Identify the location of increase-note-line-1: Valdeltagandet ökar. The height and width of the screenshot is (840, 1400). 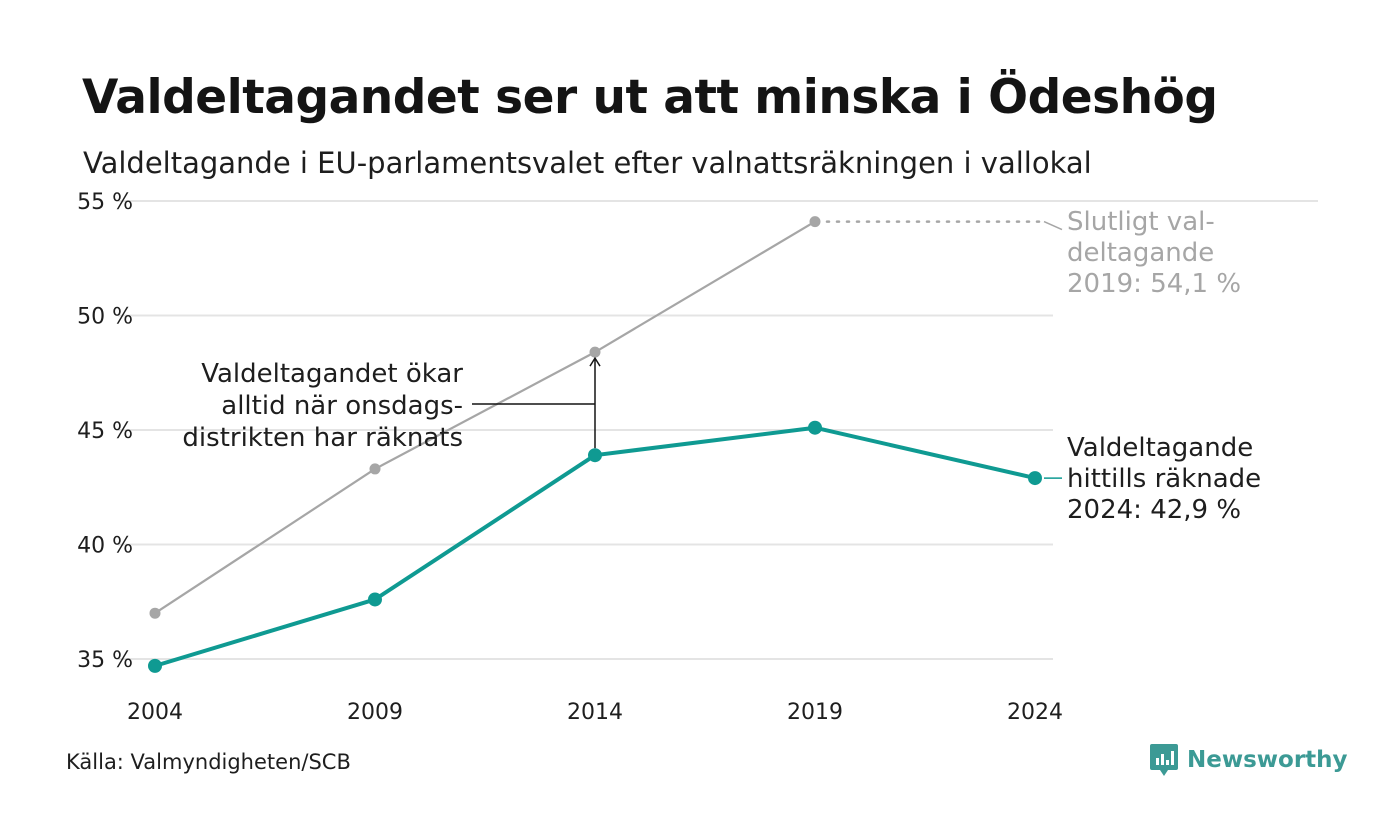
(332, 374).